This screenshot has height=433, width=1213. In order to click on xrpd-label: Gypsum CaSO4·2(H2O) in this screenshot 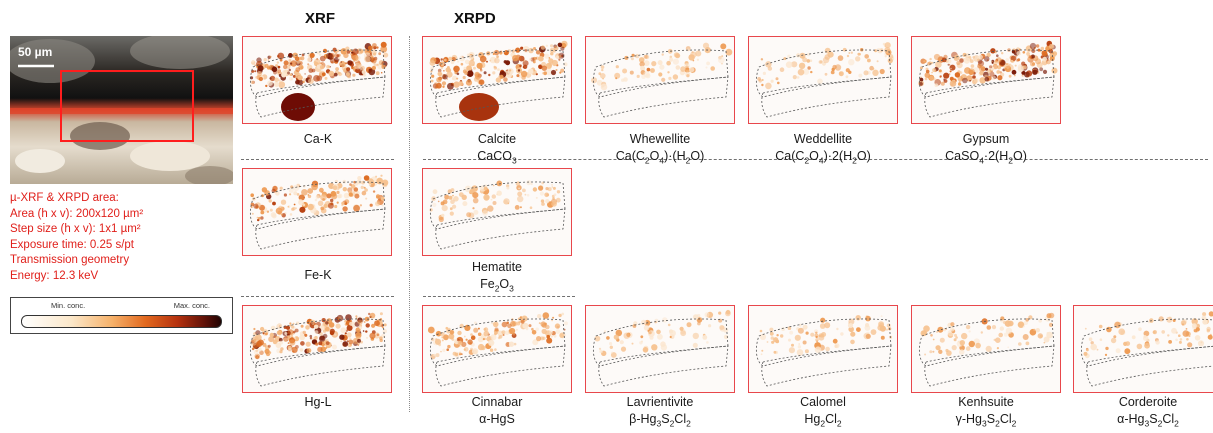, I will do `click(986, 150)`.